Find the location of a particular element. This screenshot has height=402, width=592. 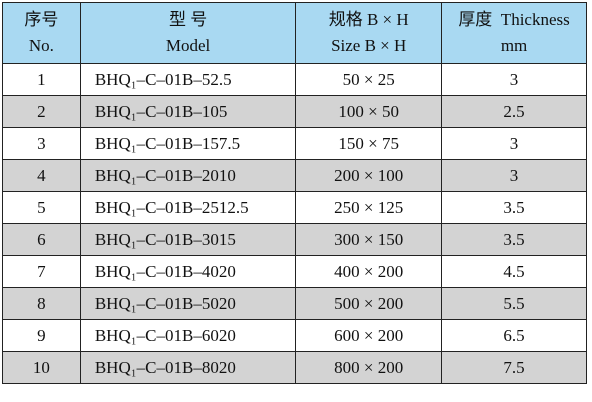

table-cell: BHQ₁–C–01B–8020 is located at coordinates (188, 367).